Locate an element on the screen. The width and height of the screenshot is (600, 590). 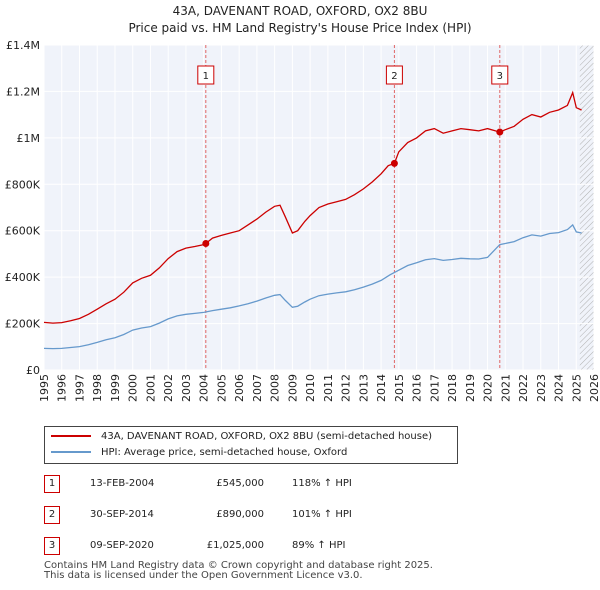
sale-marker-number: 1 is located at coordinates (206, 76).